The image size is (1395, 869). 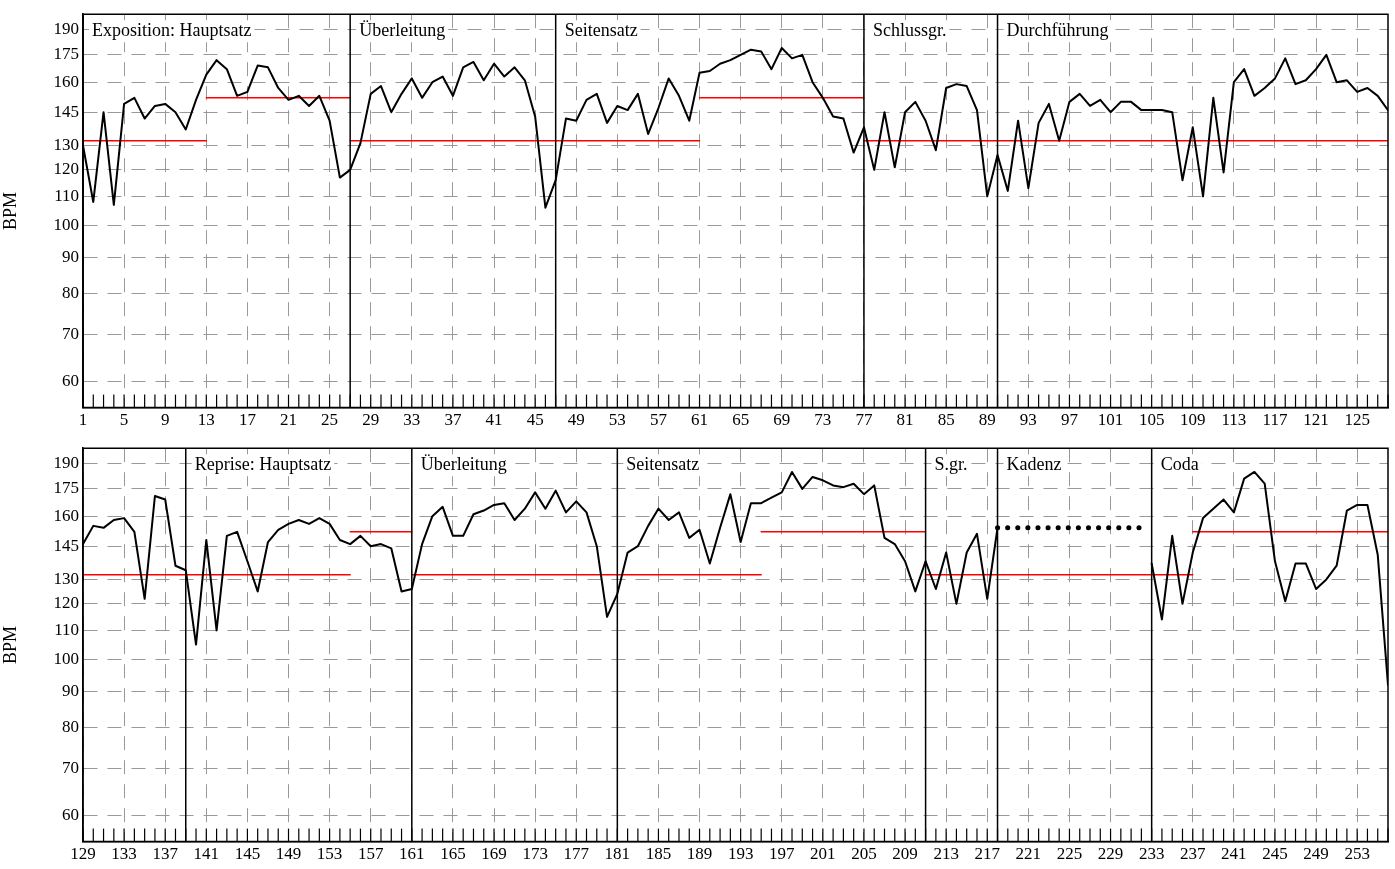 I want to click on x-tick-label: 249, so click(x=1316, y=854).